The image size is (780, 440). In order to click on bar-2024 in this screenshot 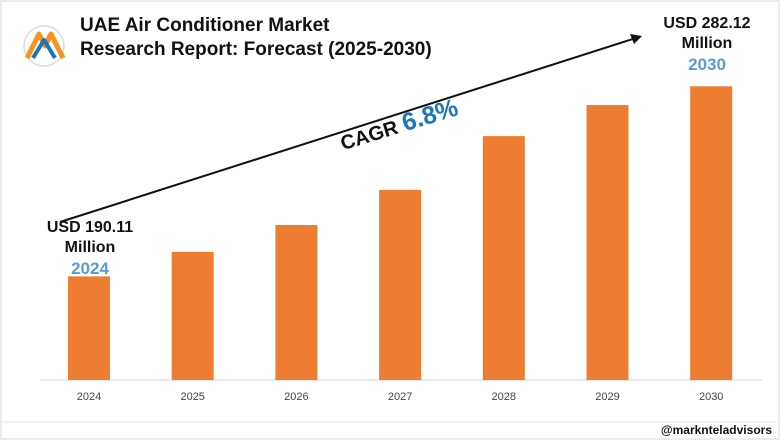, I will do `click(89, 328)`.